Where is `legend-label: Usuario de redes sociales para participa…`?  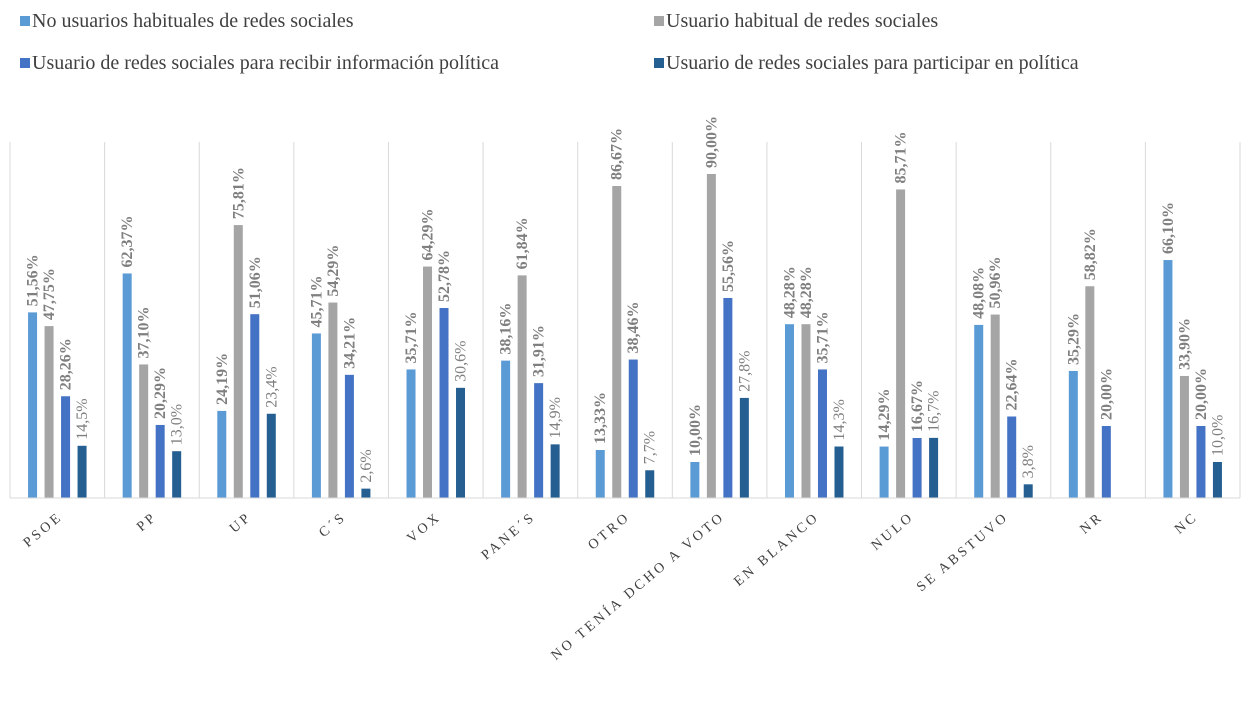
legend-label: Usuario de redes sociales para participa… is located at coordinates (872, 63).